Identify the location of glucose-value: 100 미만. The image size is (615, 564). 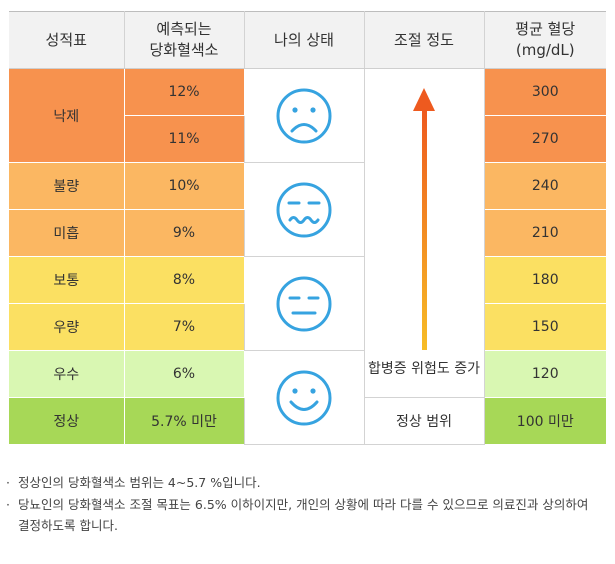
(545, 421).